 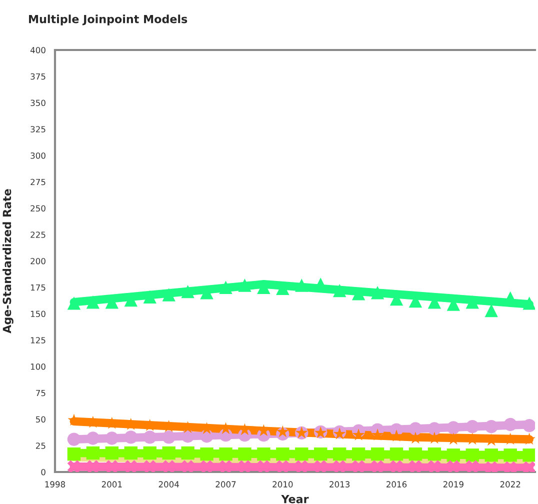 What do you see at coordinates (38, 208) in the screenshot?
I see `y-tick-label: 250` at bounding box center [38, 208].